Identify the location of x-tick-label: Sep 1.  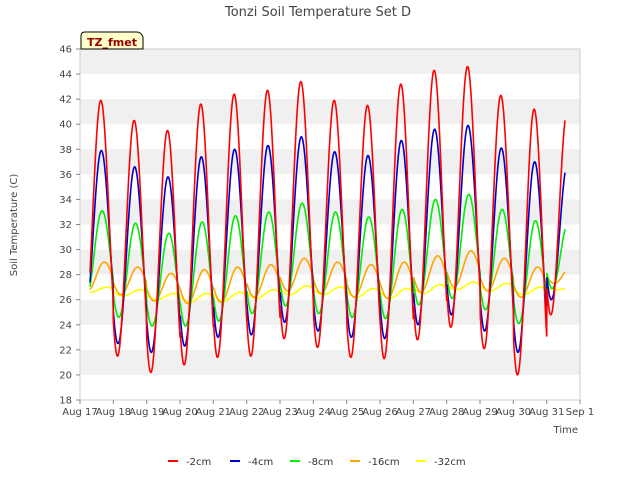
(580, 412).